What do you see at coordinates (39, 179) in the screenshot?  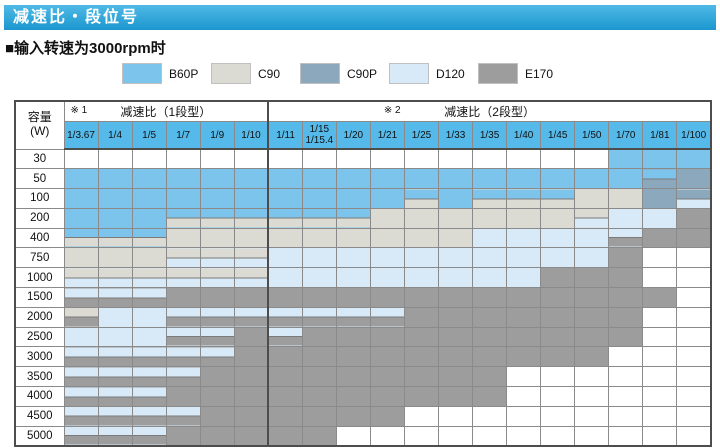 I see `capacity-cell: 50` at bounding box center [39, 179].